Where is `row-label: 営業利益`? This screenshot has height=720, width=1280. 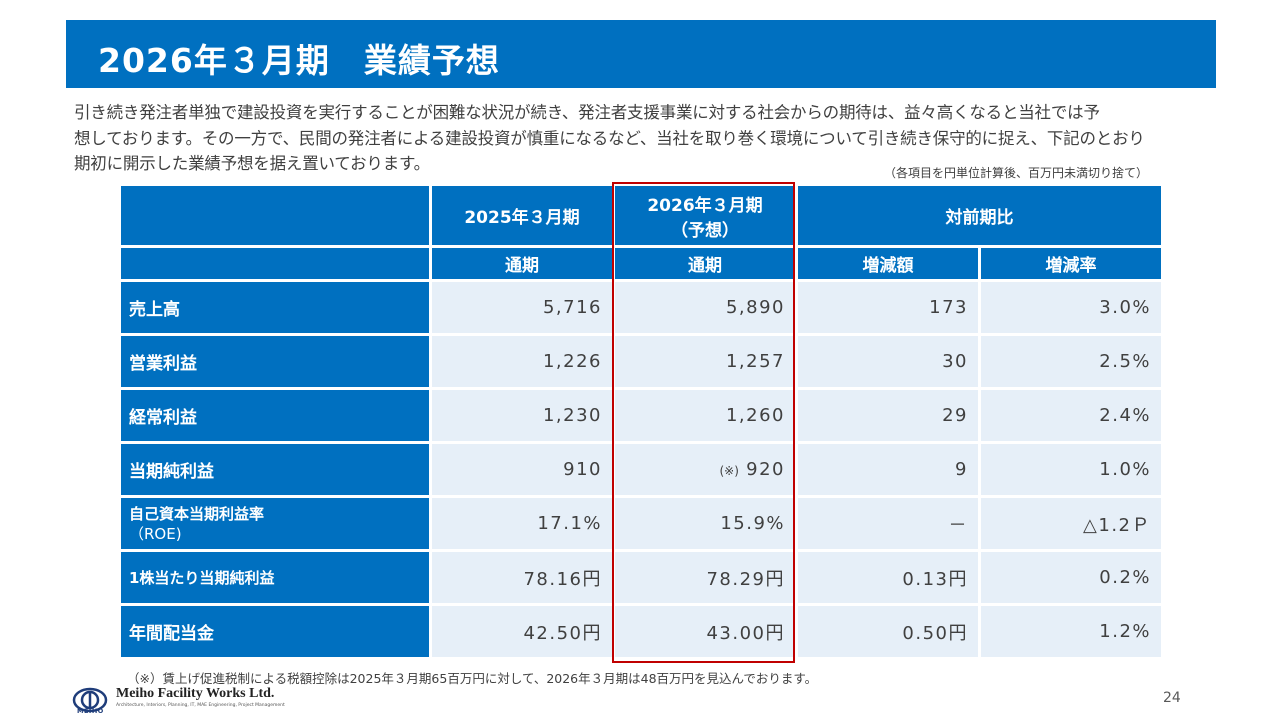
row-label: 営業利益 is located at coordinates (275, 361).